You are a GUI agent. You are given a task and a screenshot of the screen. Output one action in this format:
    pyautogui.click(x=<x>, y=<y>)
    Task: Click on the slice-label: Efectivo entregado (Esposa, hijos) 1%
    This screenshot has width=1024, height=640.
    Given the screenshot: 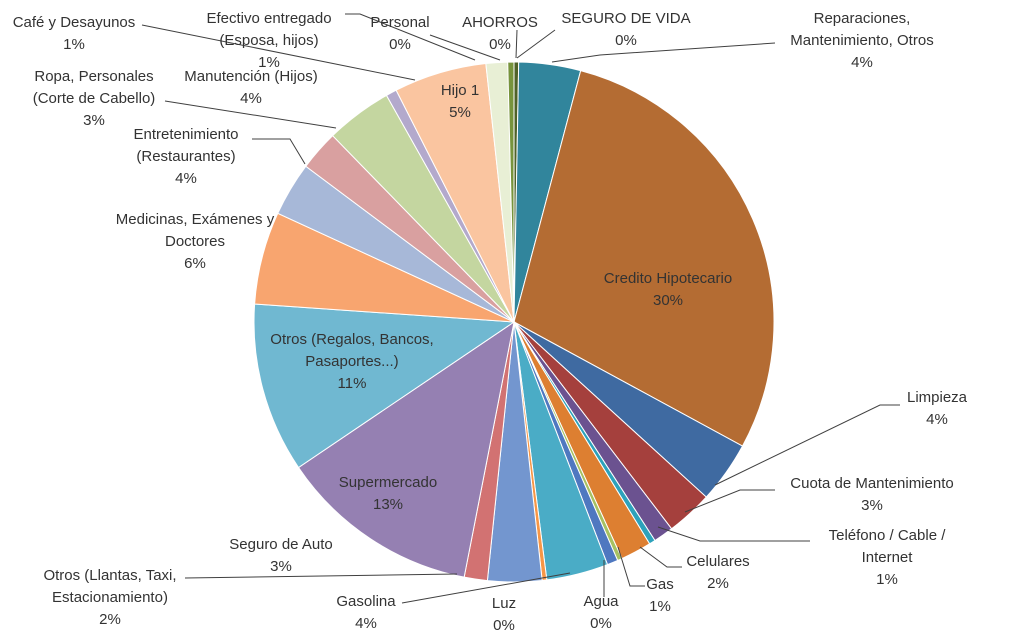 What is the action you would take?
    pyautogui.click(x=268, y=40)
    